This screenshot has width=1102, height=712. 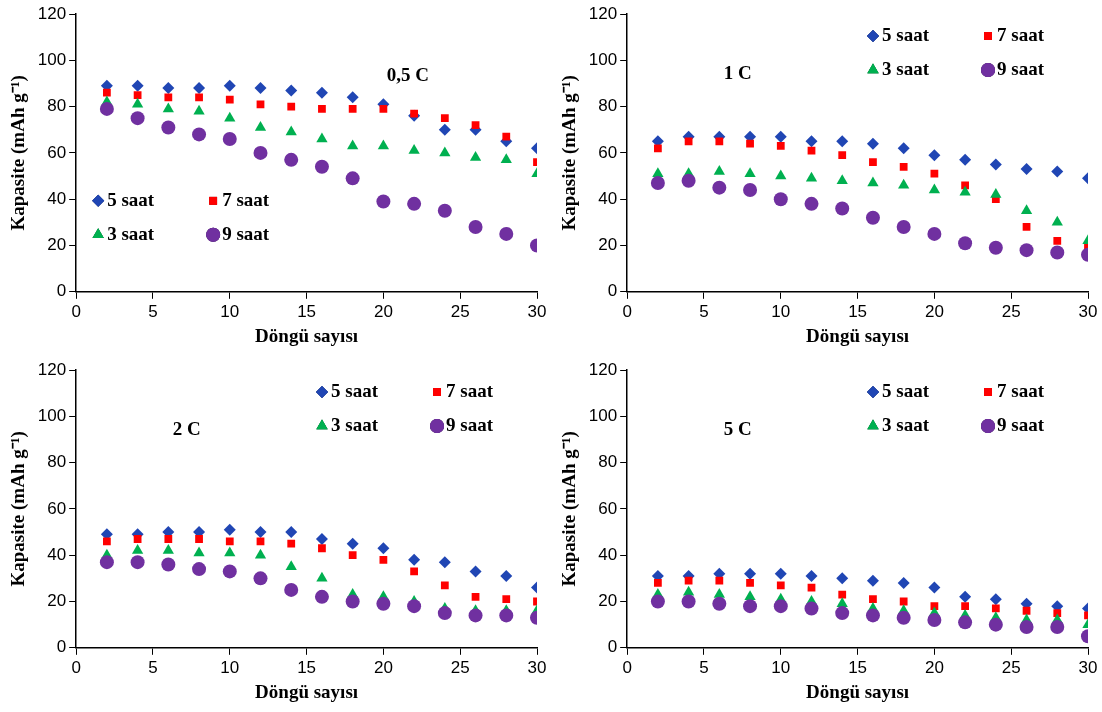 What do you see at coordinates (186, 428) in the screenshot?
I see `annotation: 2 C` at bounding box center [186, 428].